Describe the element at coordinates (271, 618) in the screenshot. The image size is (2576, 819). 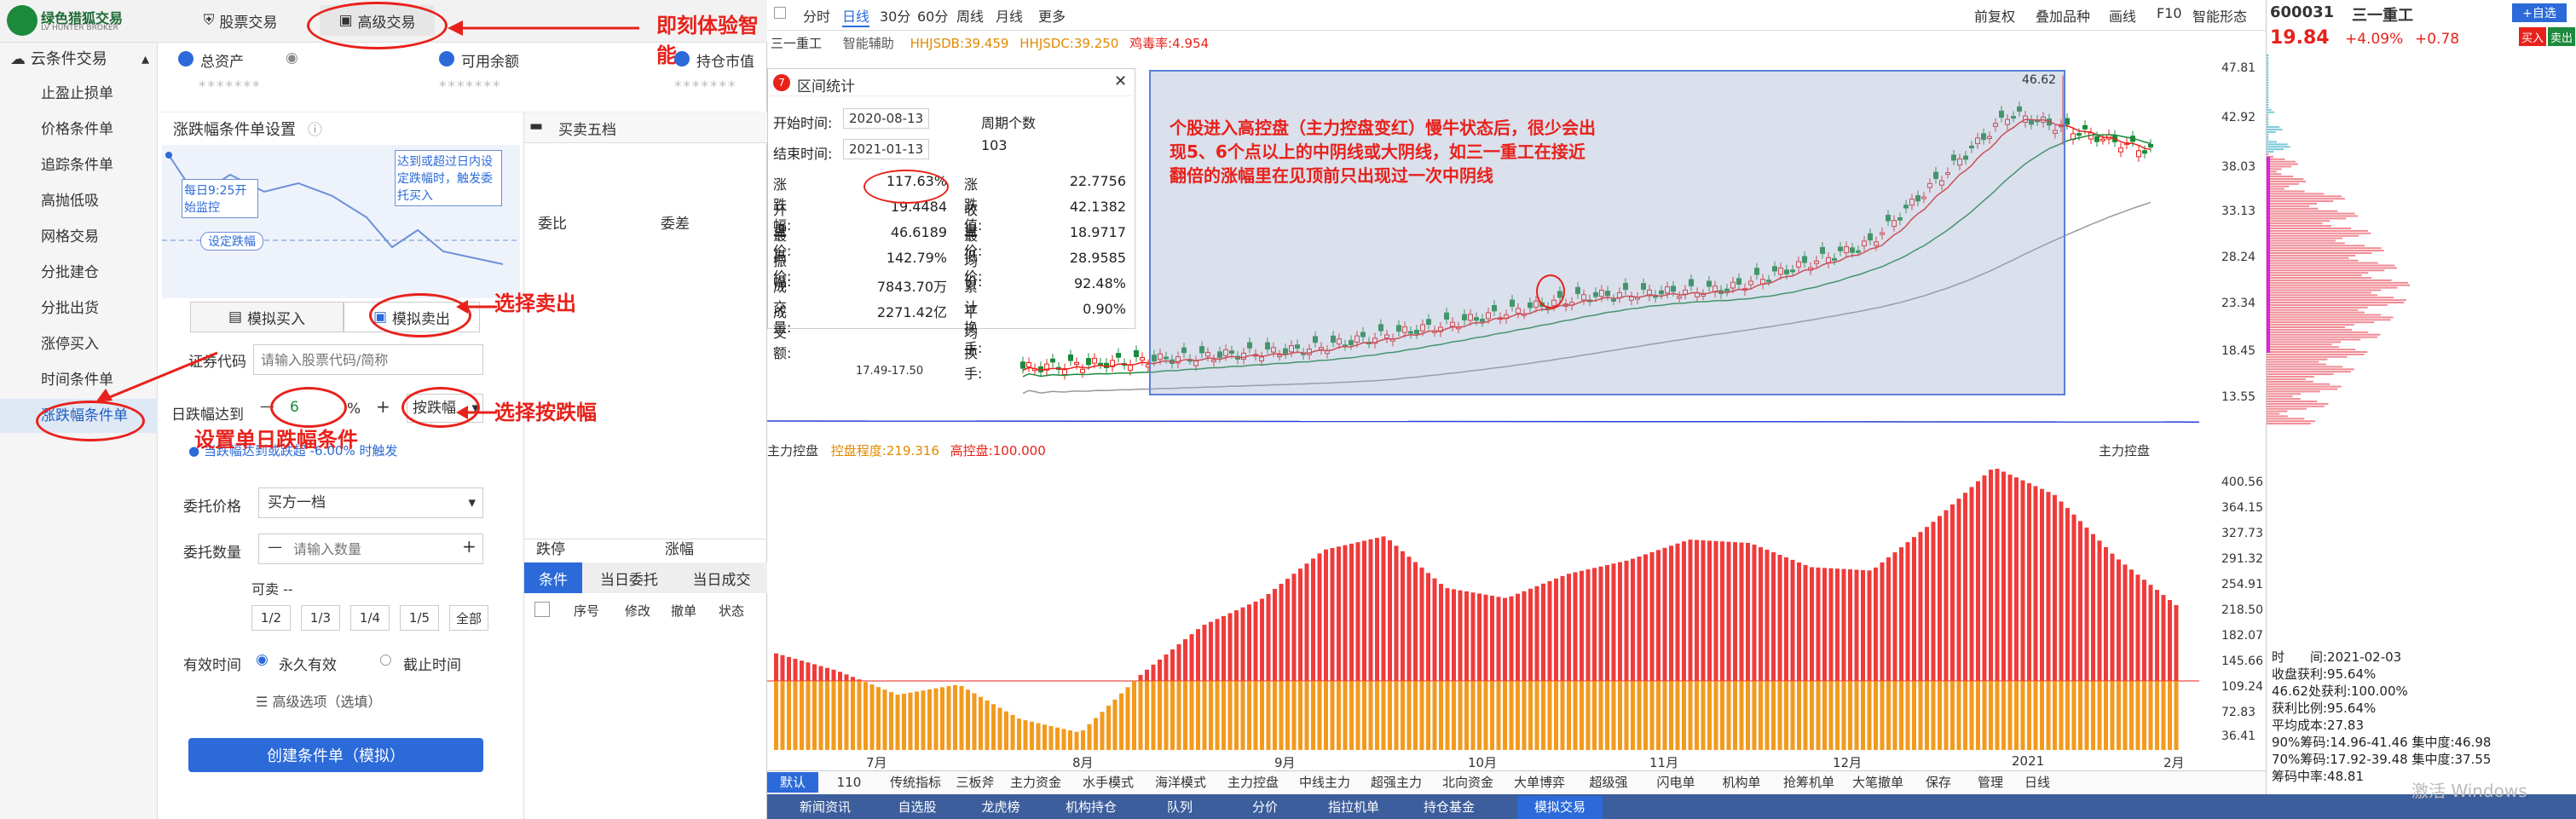
I see `fraction-button: 1/2` at that location.